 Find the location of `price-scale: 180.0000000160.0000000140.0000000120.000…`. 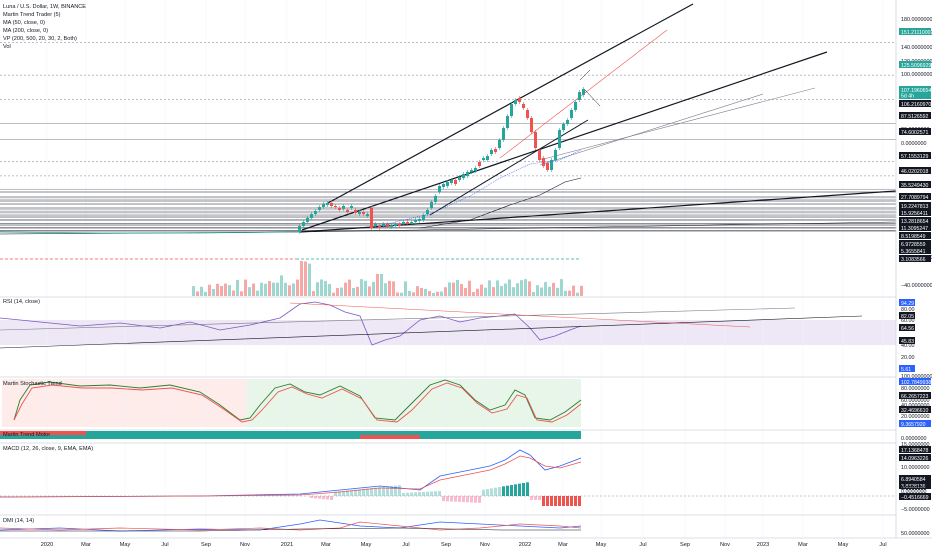

price-scale: 180.0000000160.0000000140.0000000120.000… is located at coordinates (915, 277).